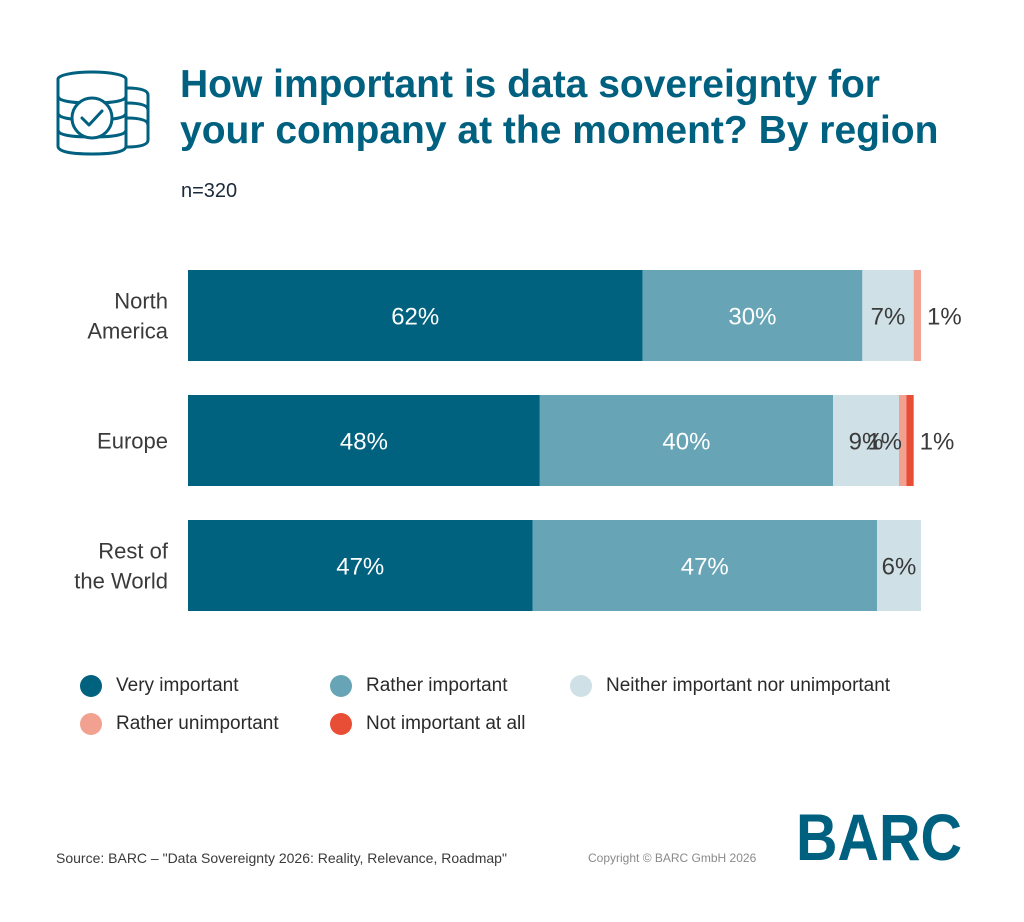 This screenshot has height=922, width=1024. Describe the element at coordinates (121, 581) in the screenshot. I see `category-label: the World` at that location.